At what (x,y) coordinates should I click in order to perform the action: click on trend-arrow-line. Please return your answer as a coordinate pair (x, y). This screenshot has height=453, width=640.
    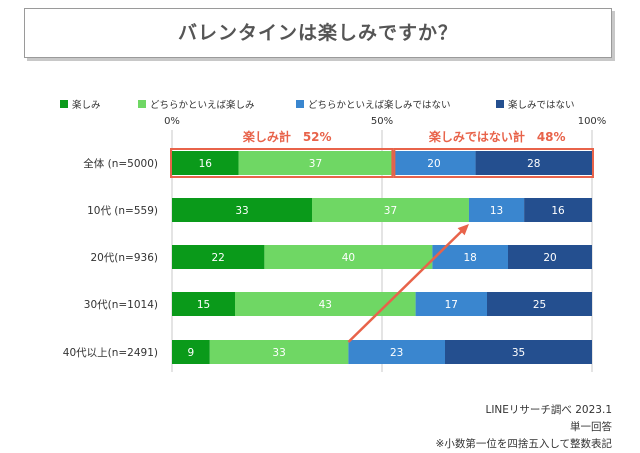
    Looking at the image, I should click on (406, 285).